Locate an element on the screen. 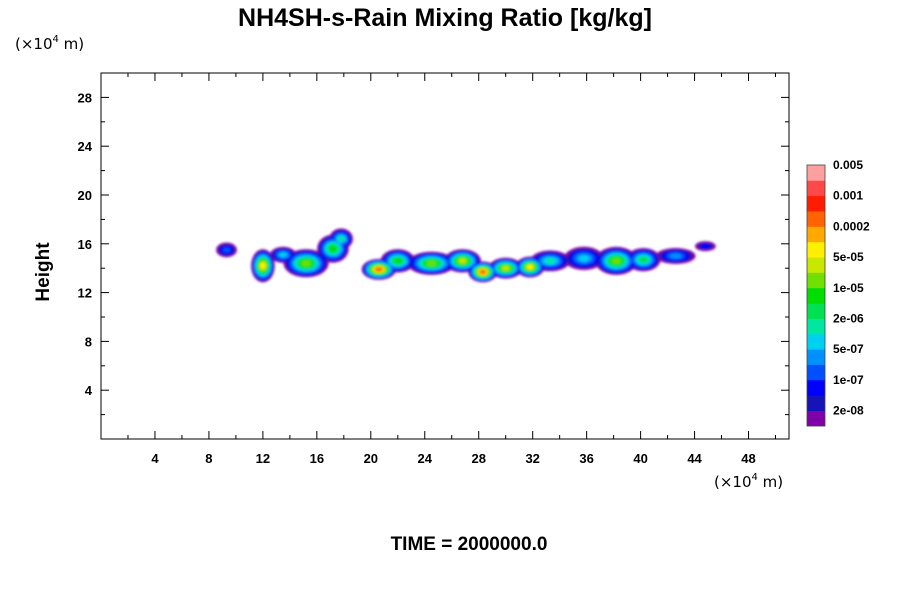  x-tick-label-20: 20 is located at coordinates (371, 458).